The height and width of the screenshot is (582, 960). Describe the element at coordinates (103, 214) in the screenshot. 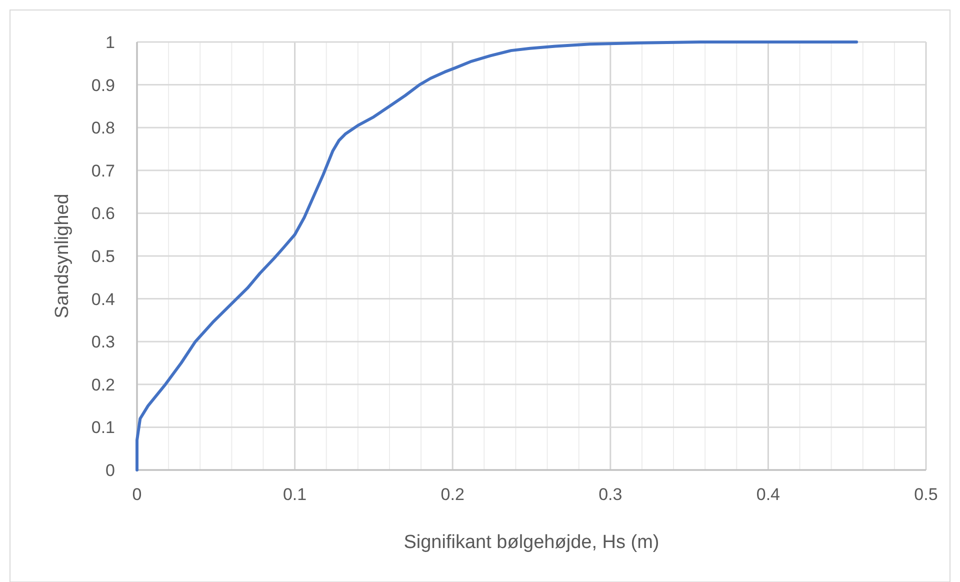

I see `y-tick-label: 0.6` at that location.